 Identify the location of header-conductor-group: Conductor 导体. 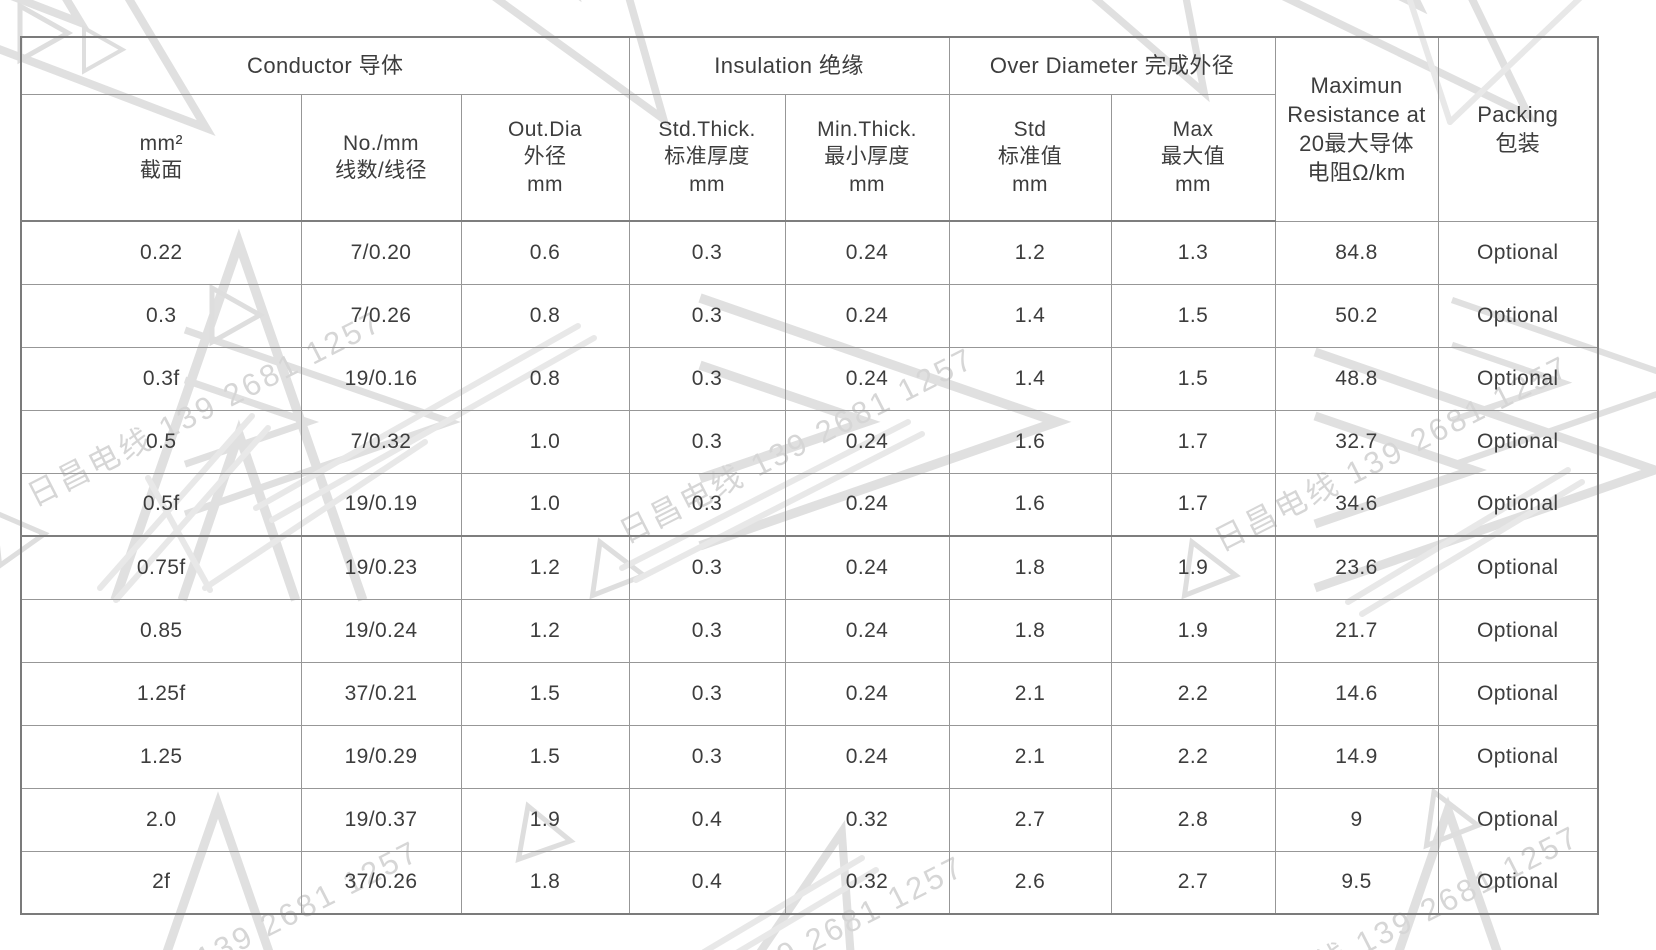
(325, 65).